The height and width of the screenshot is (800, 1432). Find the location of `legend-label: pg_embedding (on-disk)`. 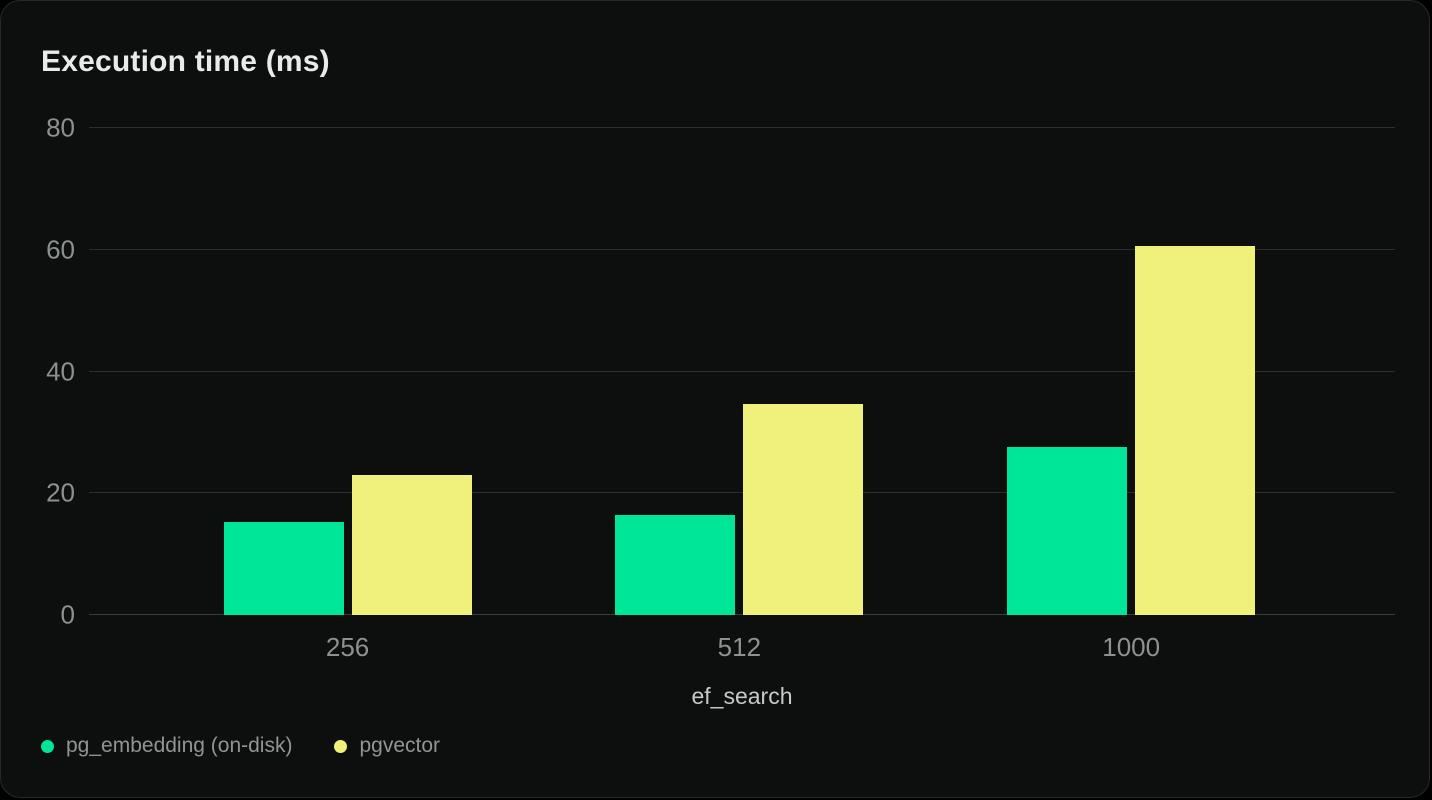

legend-label: pg_embedding (on-disk) is located at coordinates (179, 745).